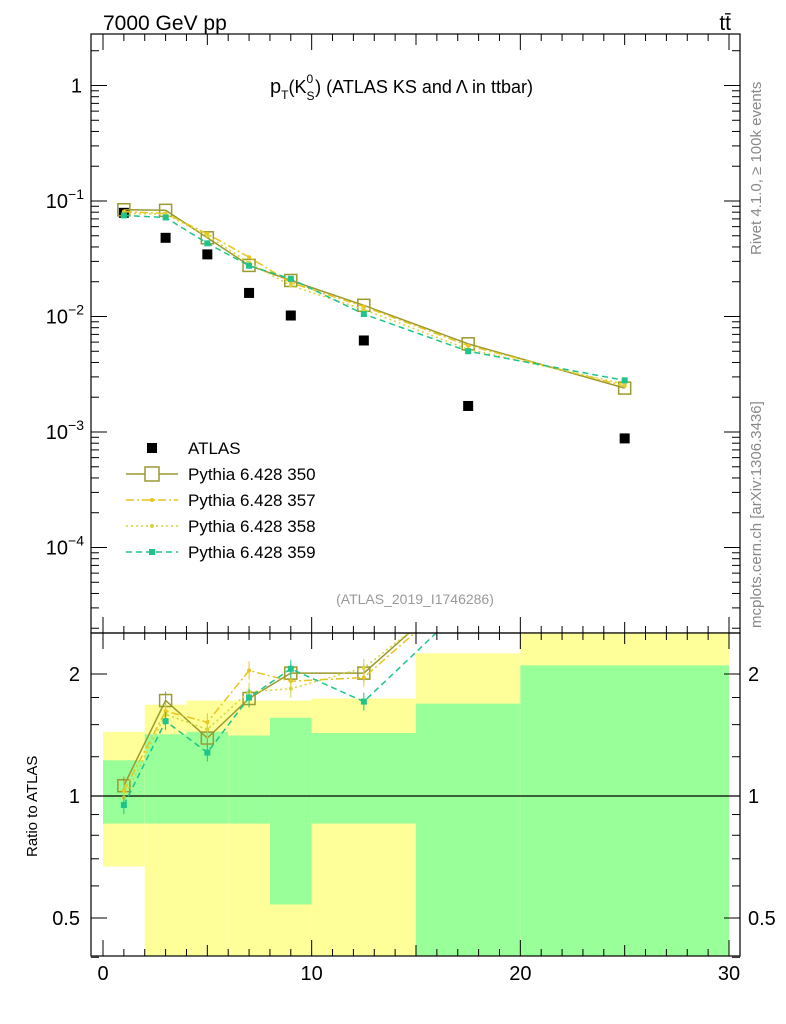 Image resolution: width=786 pixels, height=1024 pixels. I want to click on main-y-tick-label: 1, so click(76, 87).